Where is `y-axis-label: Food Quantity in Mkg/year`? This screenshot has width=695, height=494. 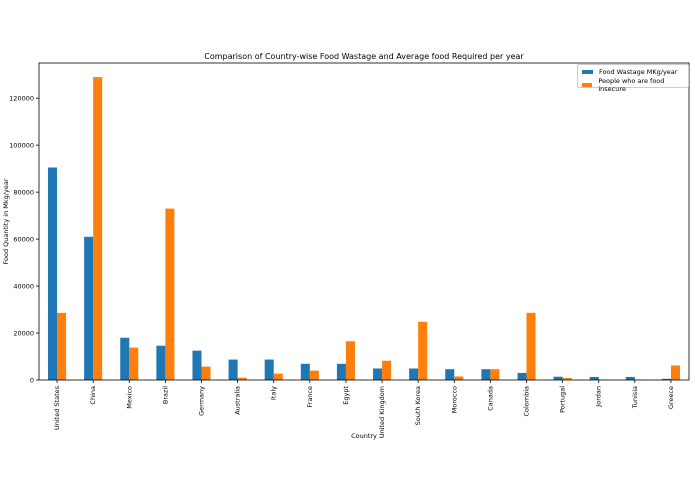 y-axis-label: Food Quantity in Mkg/year is located at coordinates (6, 221).